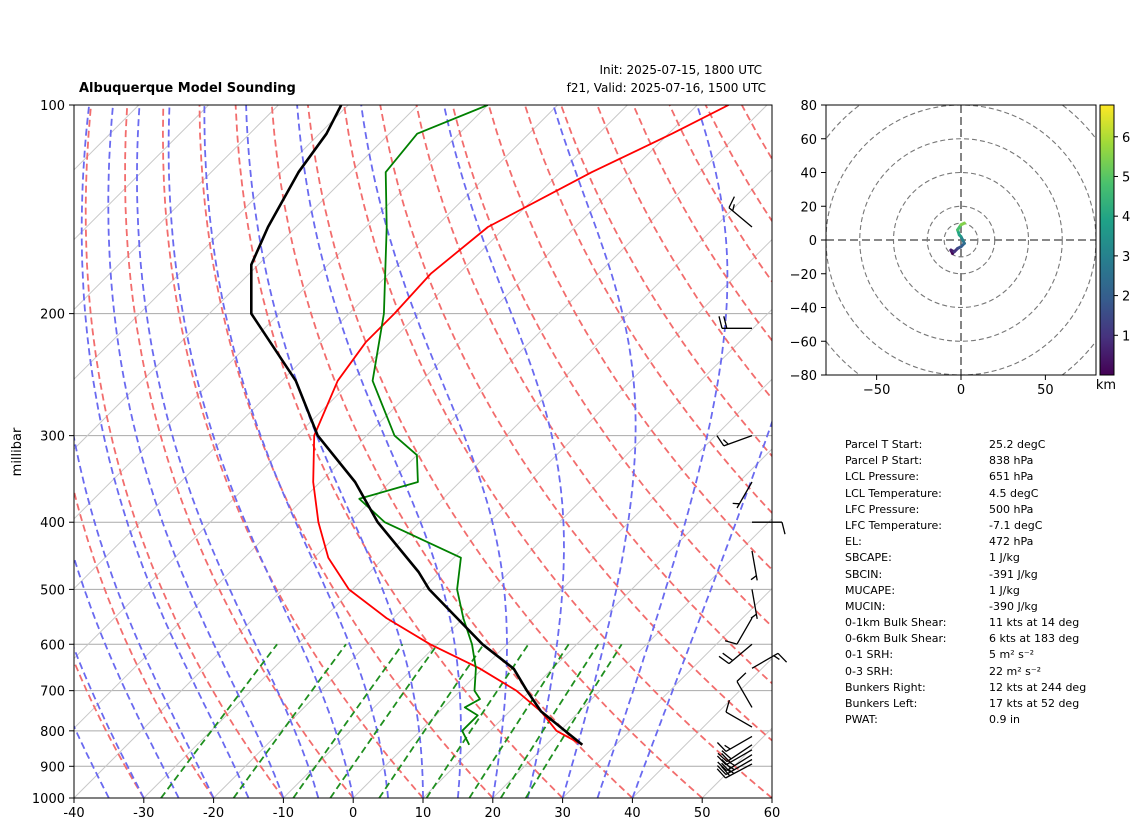 Image resolution: width=1142 pixels, height=832 pixels. I want to click on param-label: EL:, so click(853, 542).